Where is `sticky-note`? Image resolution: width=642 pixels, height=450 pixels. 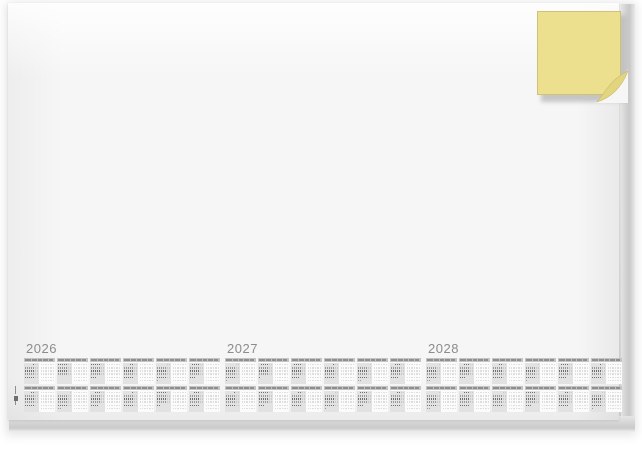
sticky-note is located at coordinates (583, 57).